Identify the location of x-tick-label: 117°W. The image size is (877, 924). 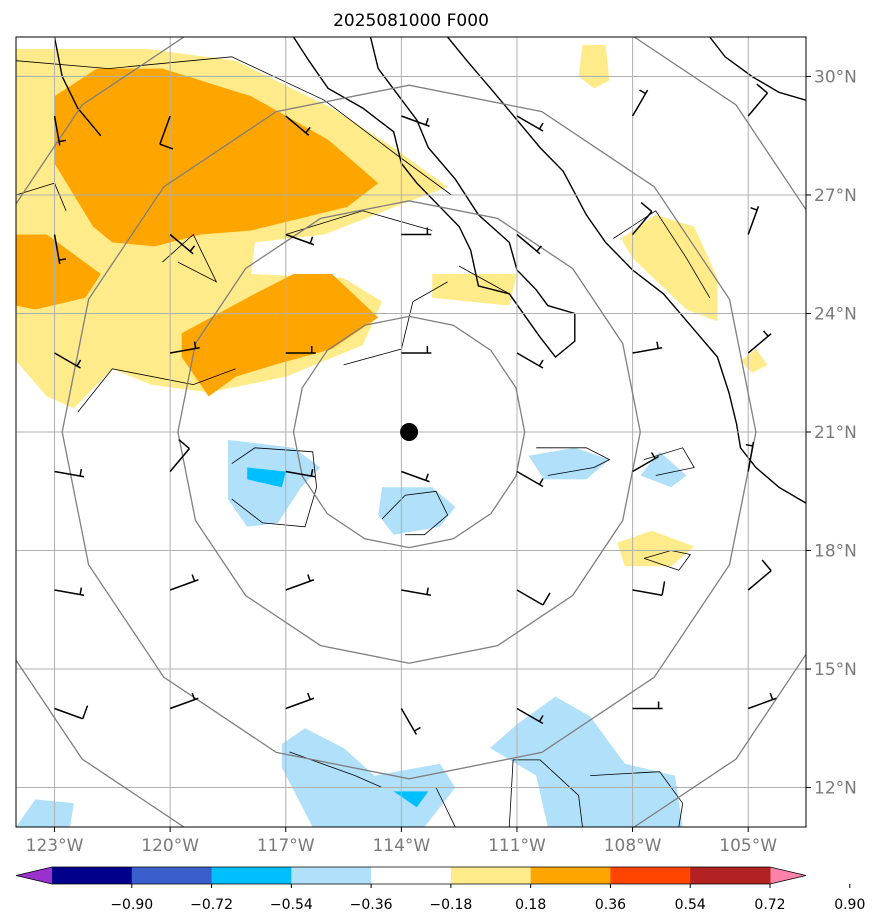
(286, 846).